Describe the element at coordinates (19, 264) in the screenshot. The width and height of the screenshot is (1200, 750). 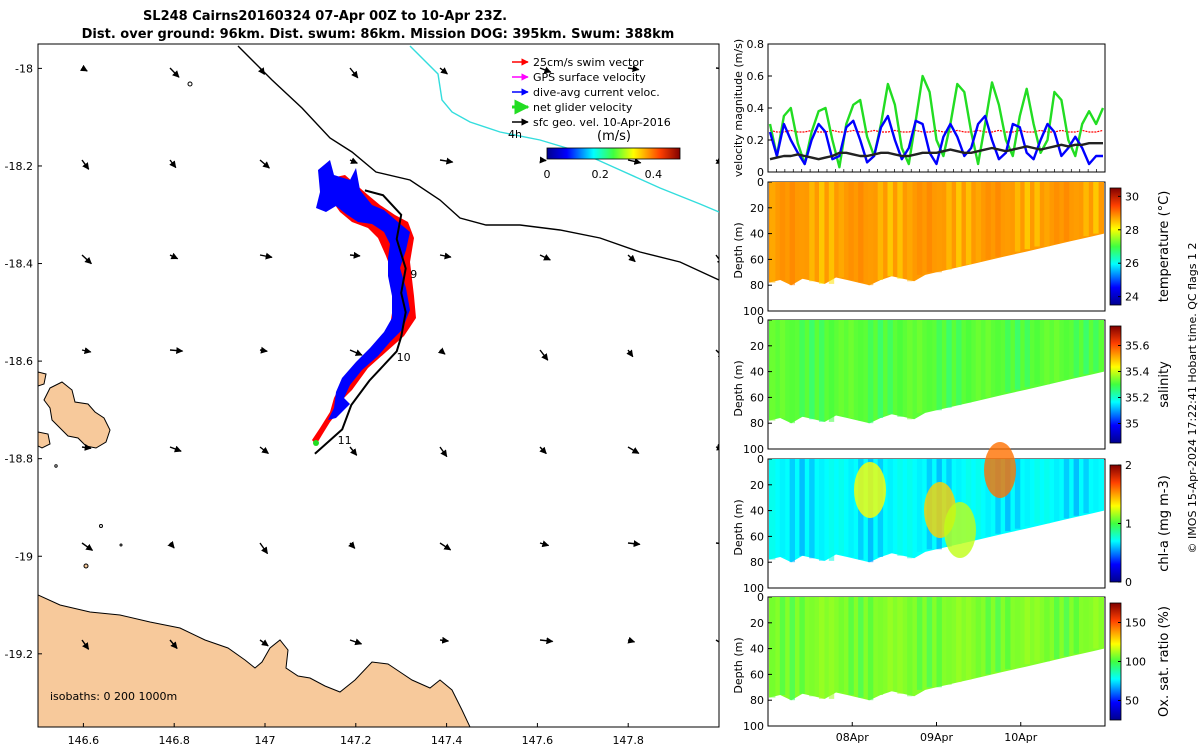
I see `map-y-tick-label: -18.4` at that location.